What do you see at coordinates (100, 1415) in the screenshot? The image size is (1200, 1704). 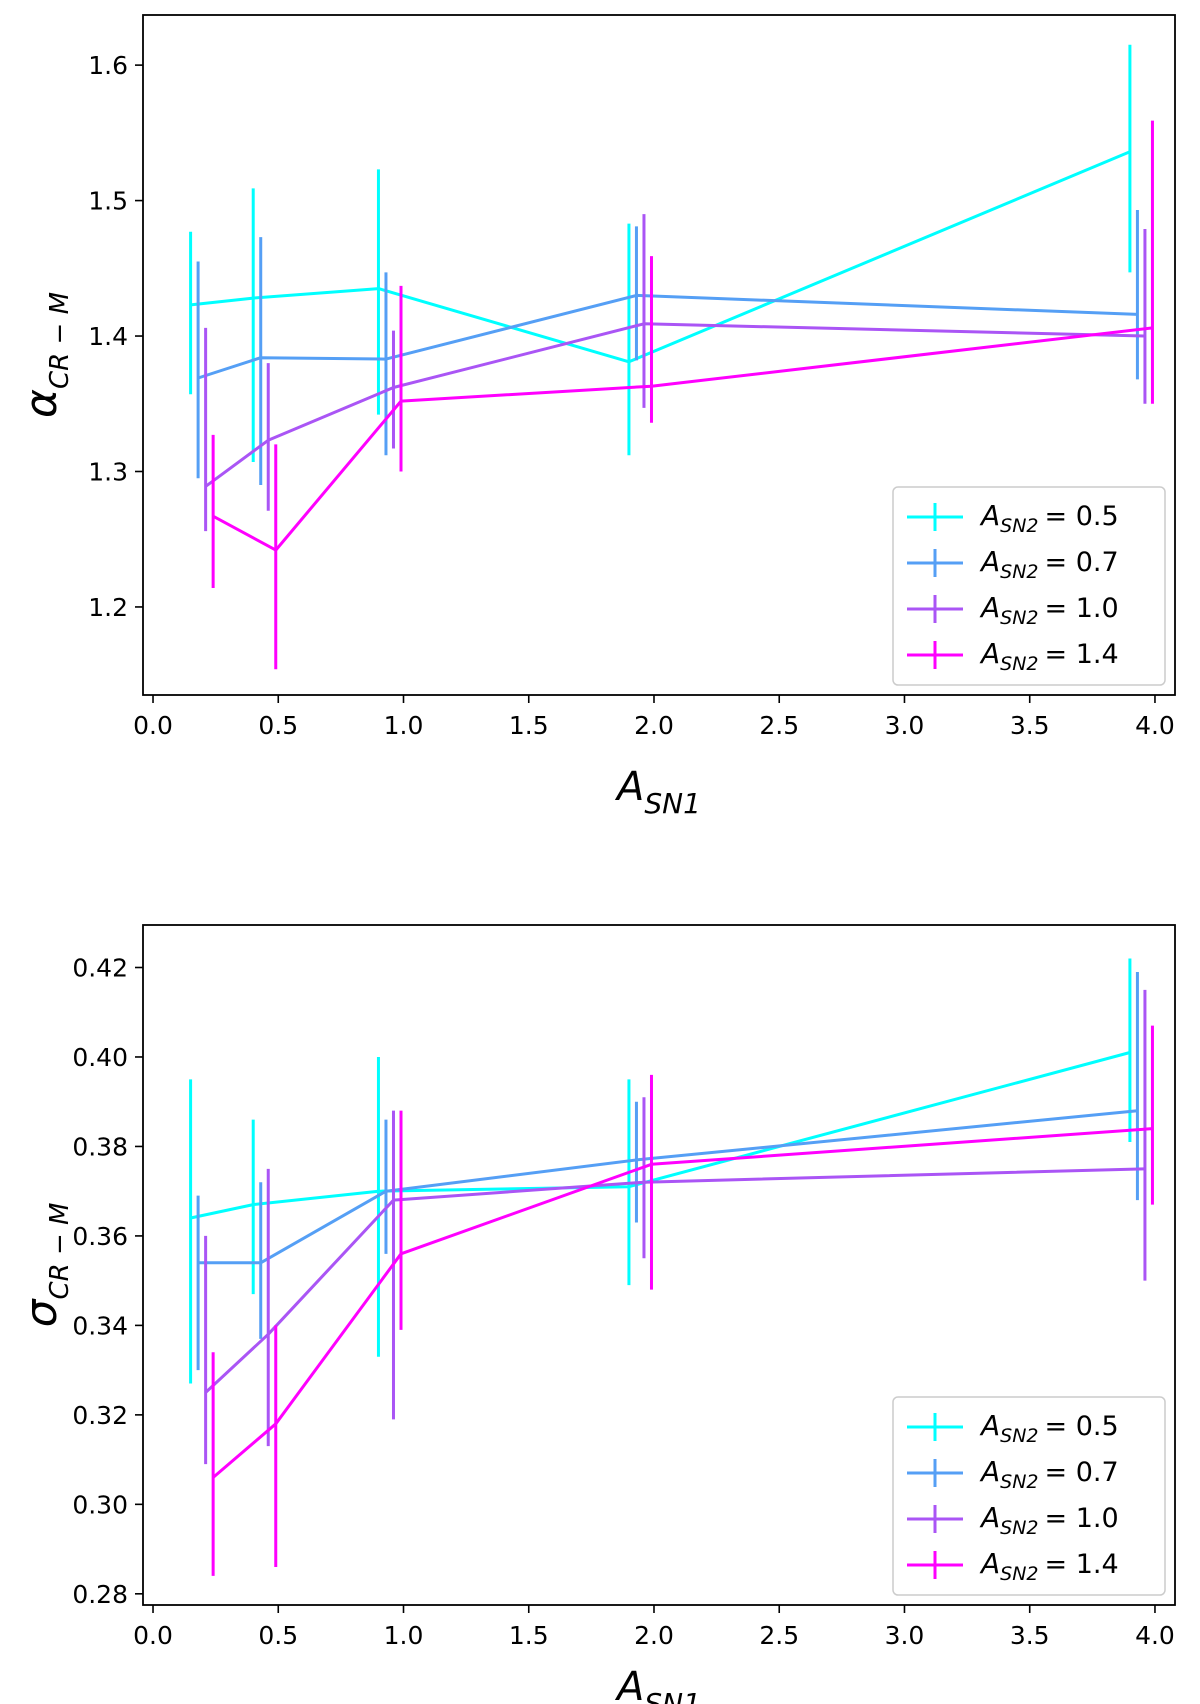 I see `y-tick-label: 0.32` at bounding box center [100, 1415].